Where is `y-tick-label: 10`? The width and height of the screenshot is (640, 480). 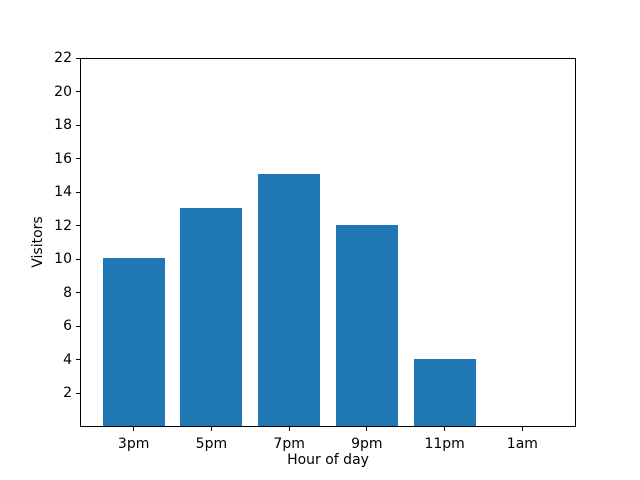
y-tick-label: 10 is located at coordinates (63, 259).